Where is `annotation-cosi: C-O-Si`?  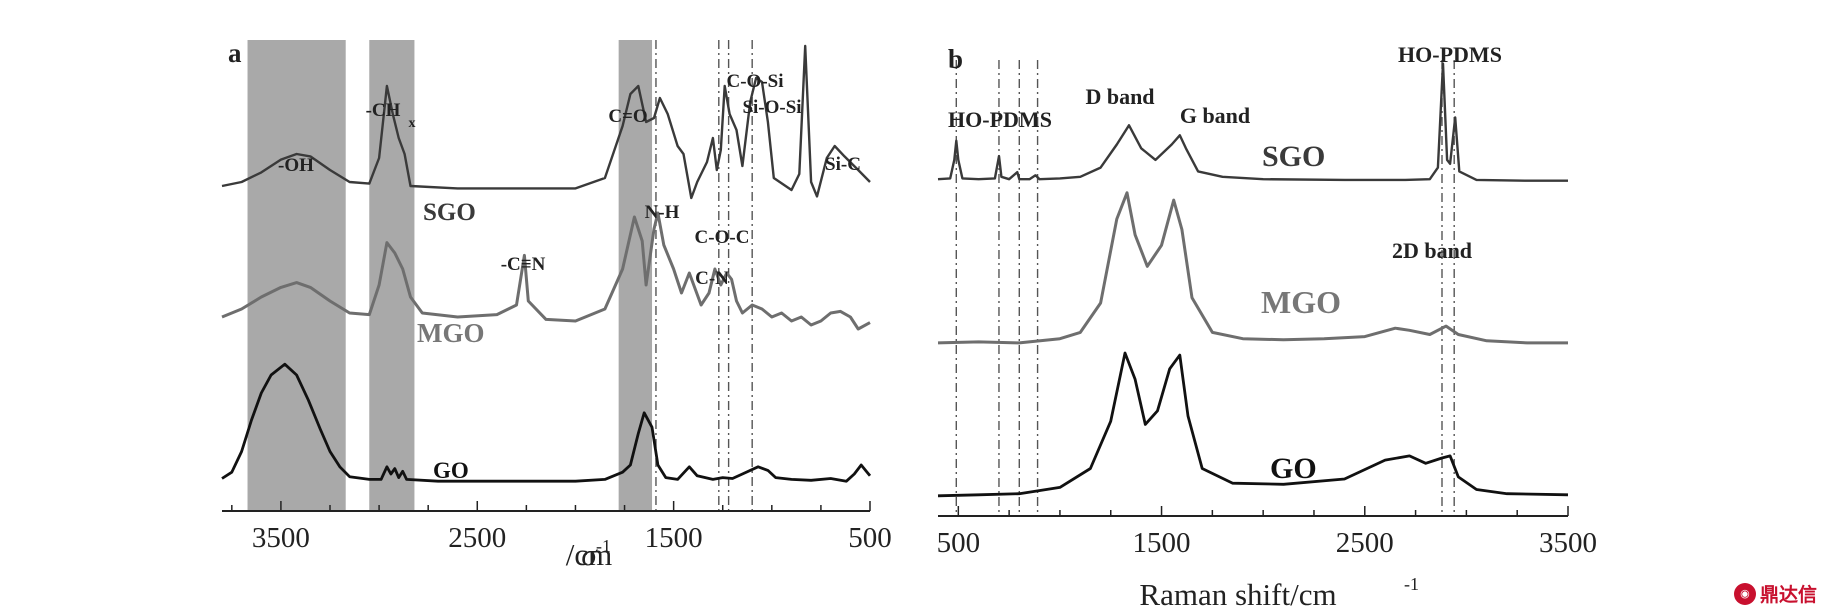
annotation-cosi: C-O-Si is located at coordinates (755, 81).